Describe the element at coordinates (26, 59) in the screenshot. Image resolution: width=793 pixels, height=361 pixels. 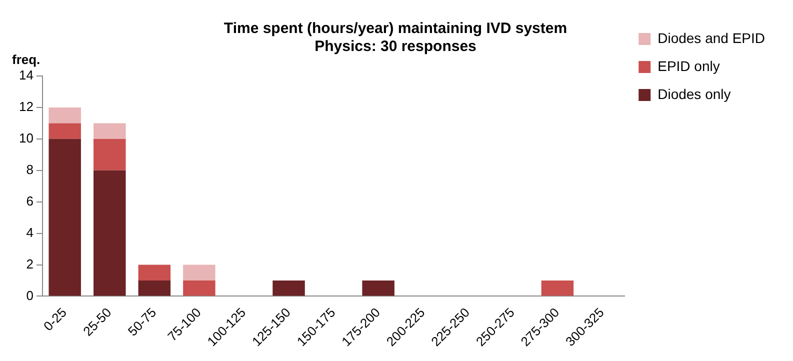
I see `y-axis-title: freq.` at that location.